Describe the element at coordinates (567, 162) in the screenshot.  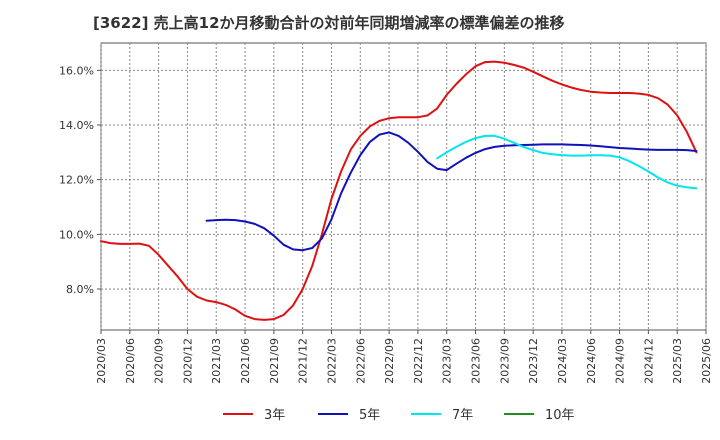
I see `series-line-7年` at that location.